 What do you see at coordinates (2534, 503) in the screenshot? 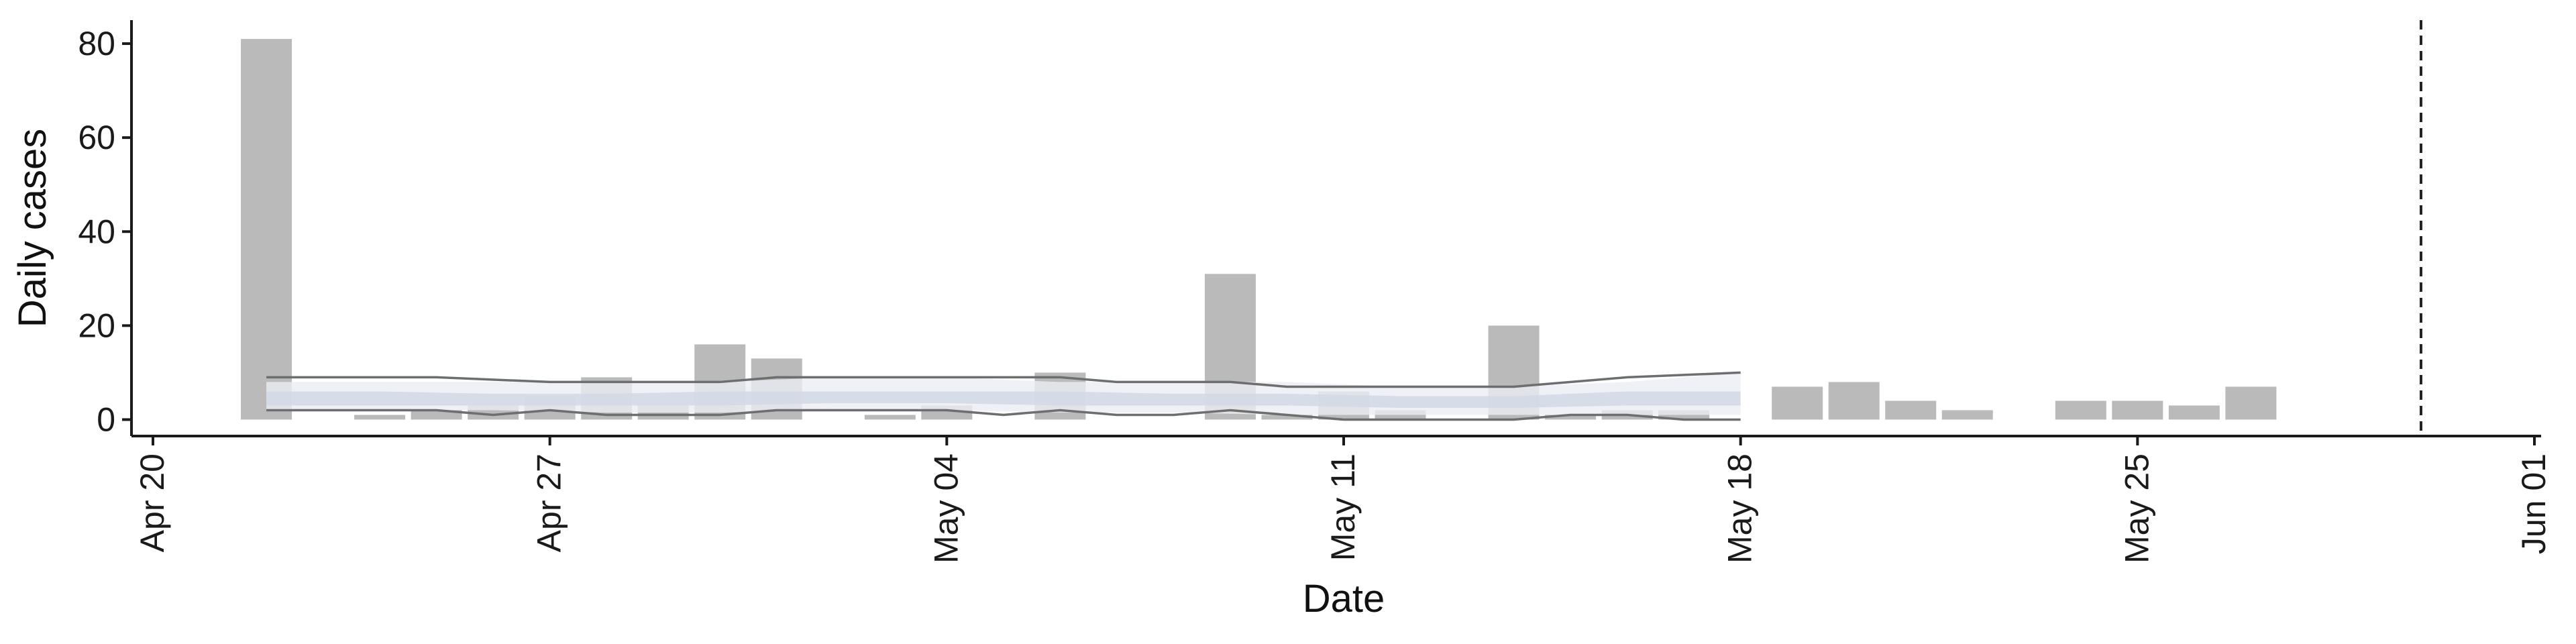
I see `x-tick-label: Jun 01` at bounding box center [2534, 503].